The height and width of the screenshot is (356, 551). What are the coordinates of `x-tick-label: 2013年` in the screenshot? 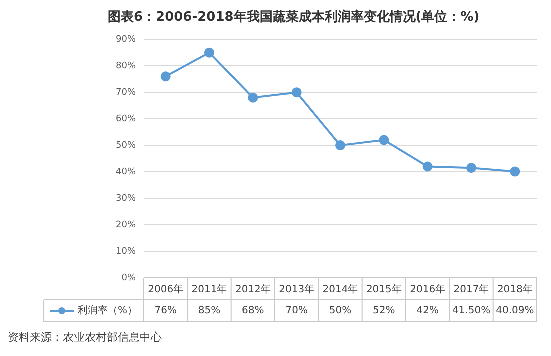 It's located at (297, 290).